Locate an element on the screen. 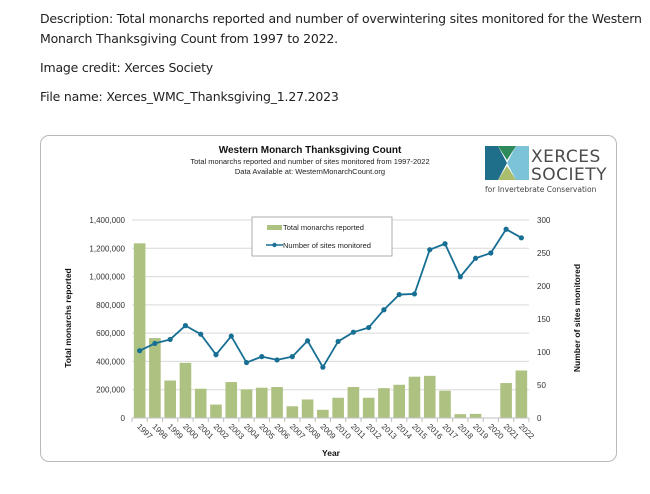  x-tick-label: 2018 is located at coordinates (465, 431).